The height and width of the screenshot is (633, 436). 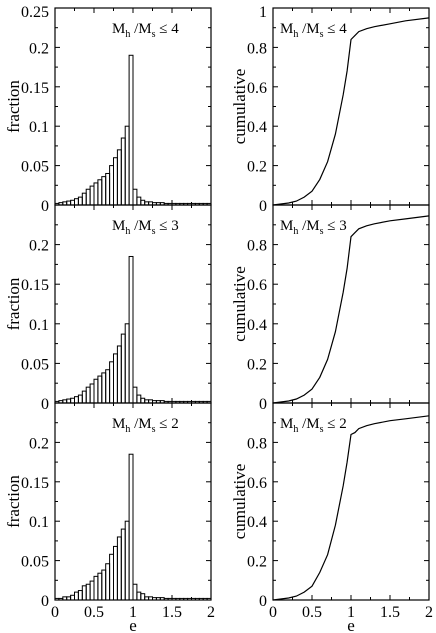 What do you see at coordinates (257, 443) in the screenshot?
I see `y-tick-label: 0.8` at bounding box center [257, 443].